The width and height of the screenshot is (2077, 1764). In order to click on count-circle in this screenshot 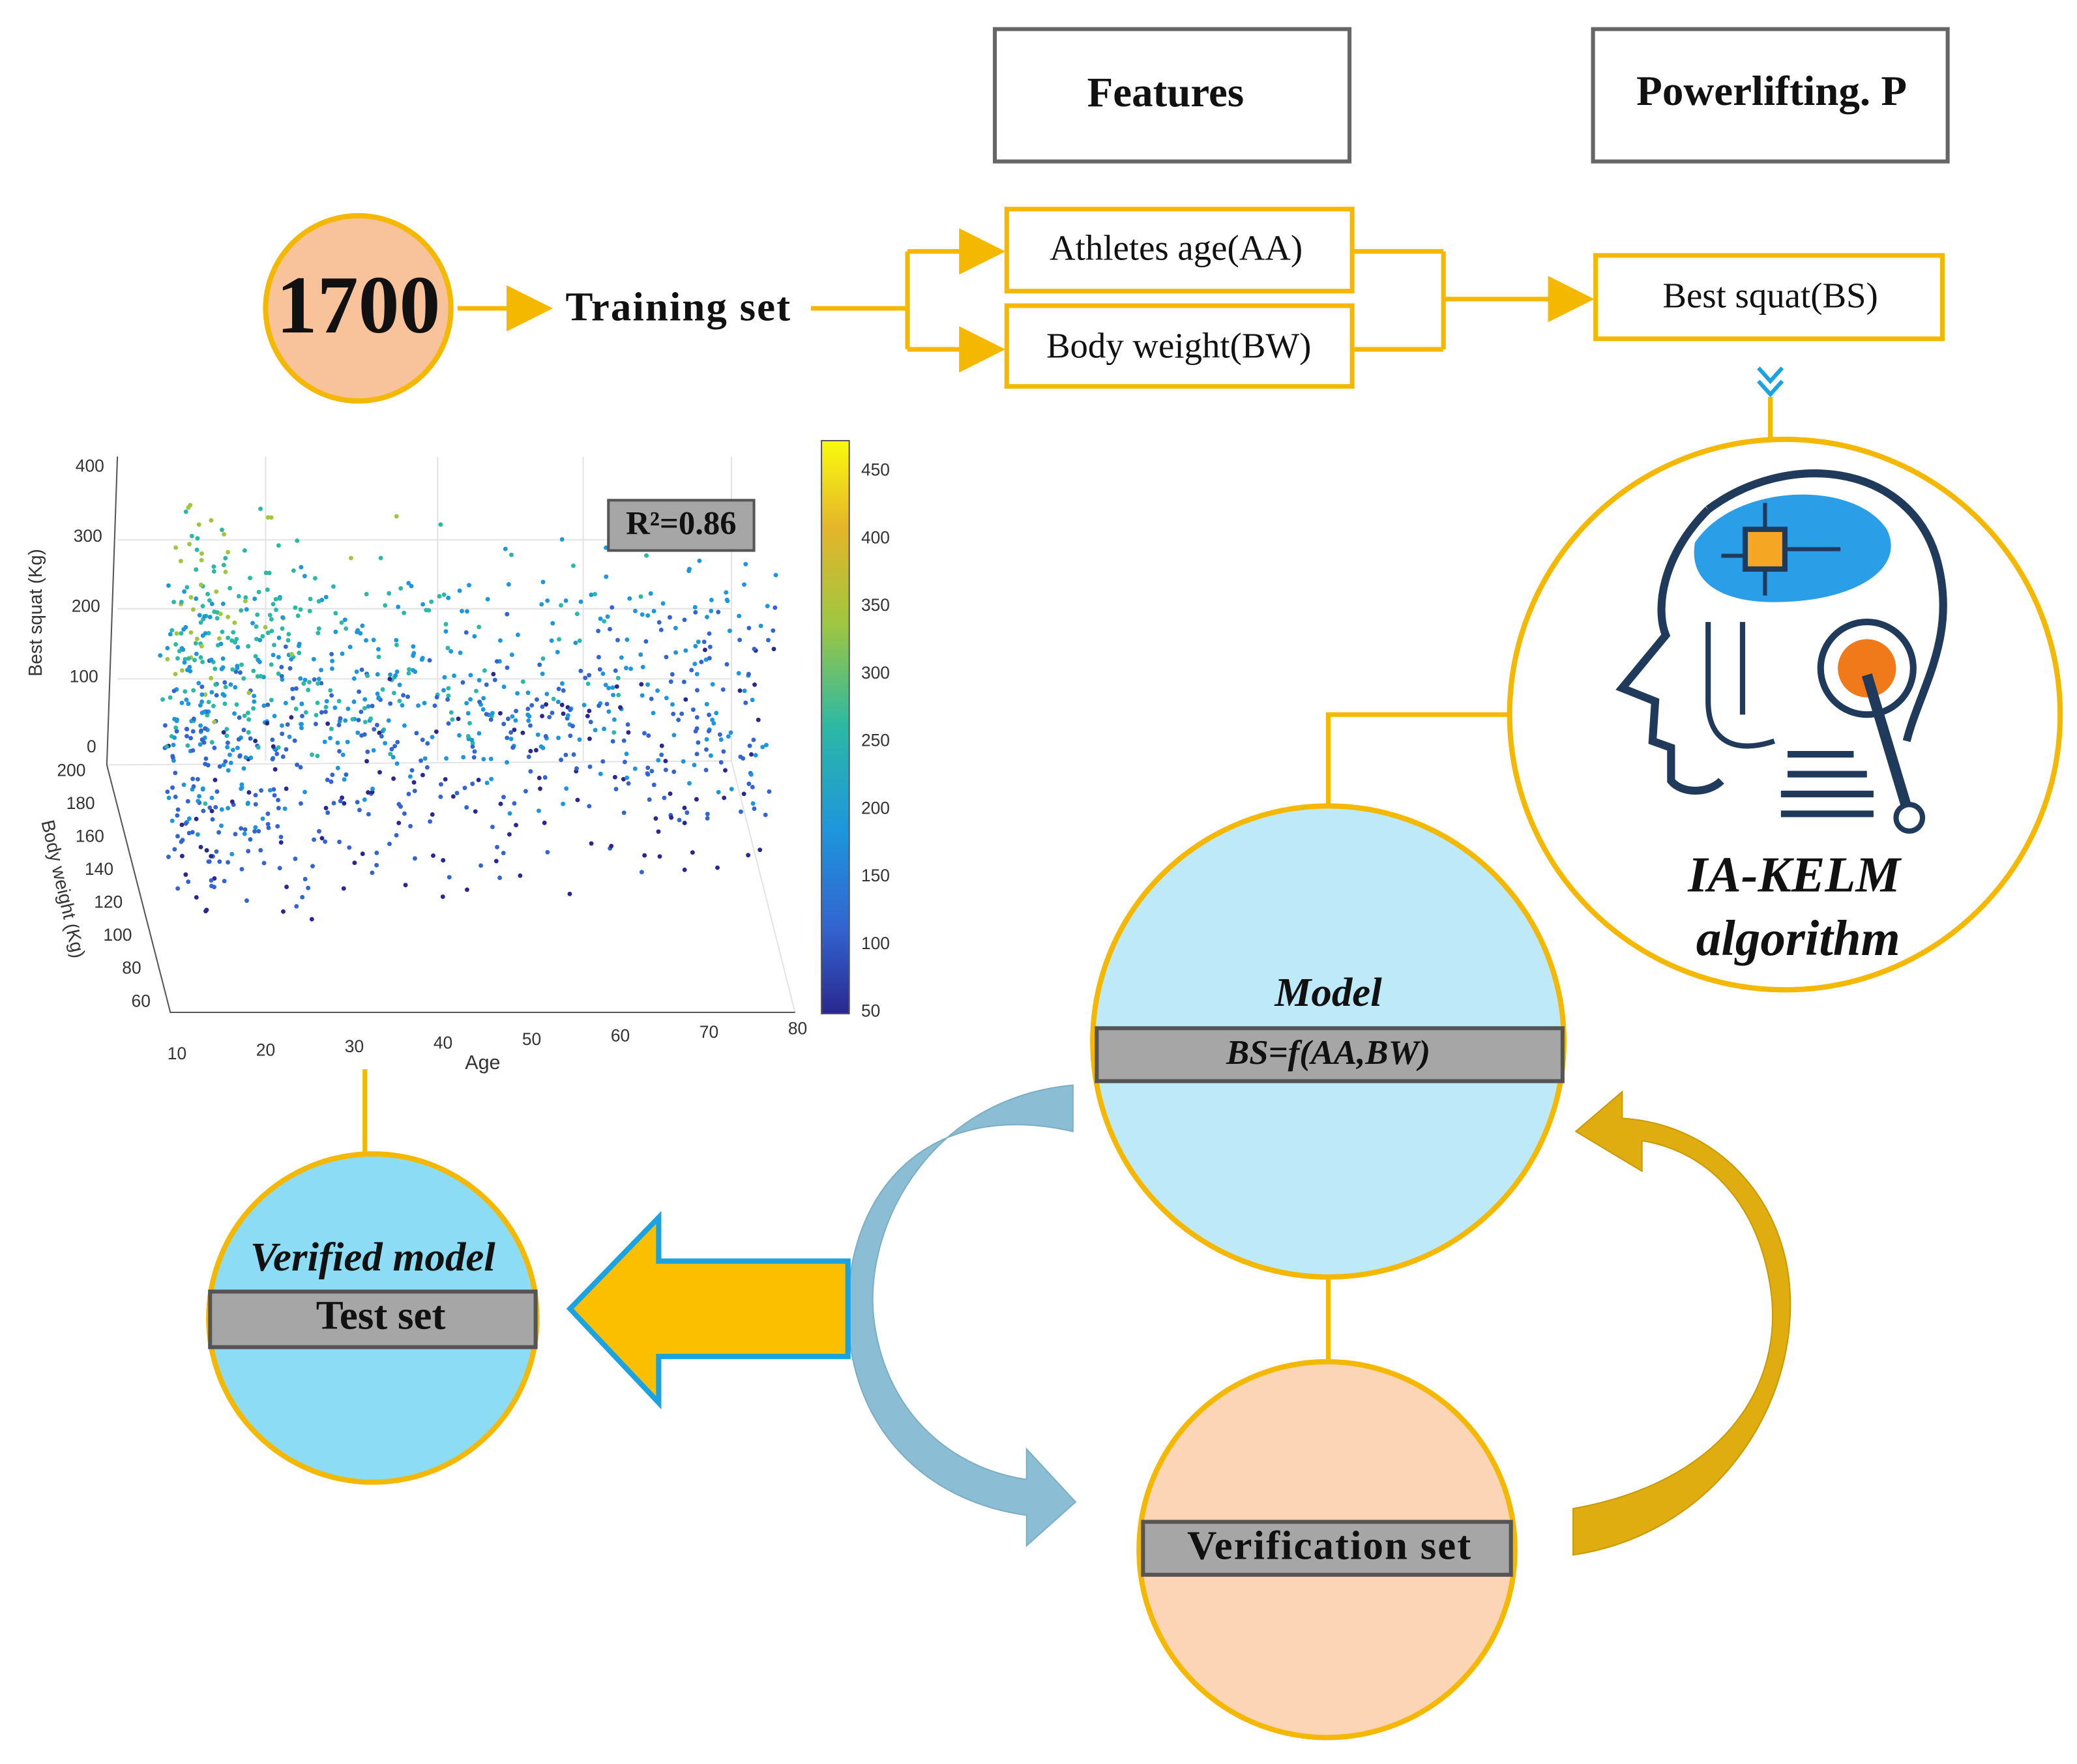, I will do `click(359, 308)`.